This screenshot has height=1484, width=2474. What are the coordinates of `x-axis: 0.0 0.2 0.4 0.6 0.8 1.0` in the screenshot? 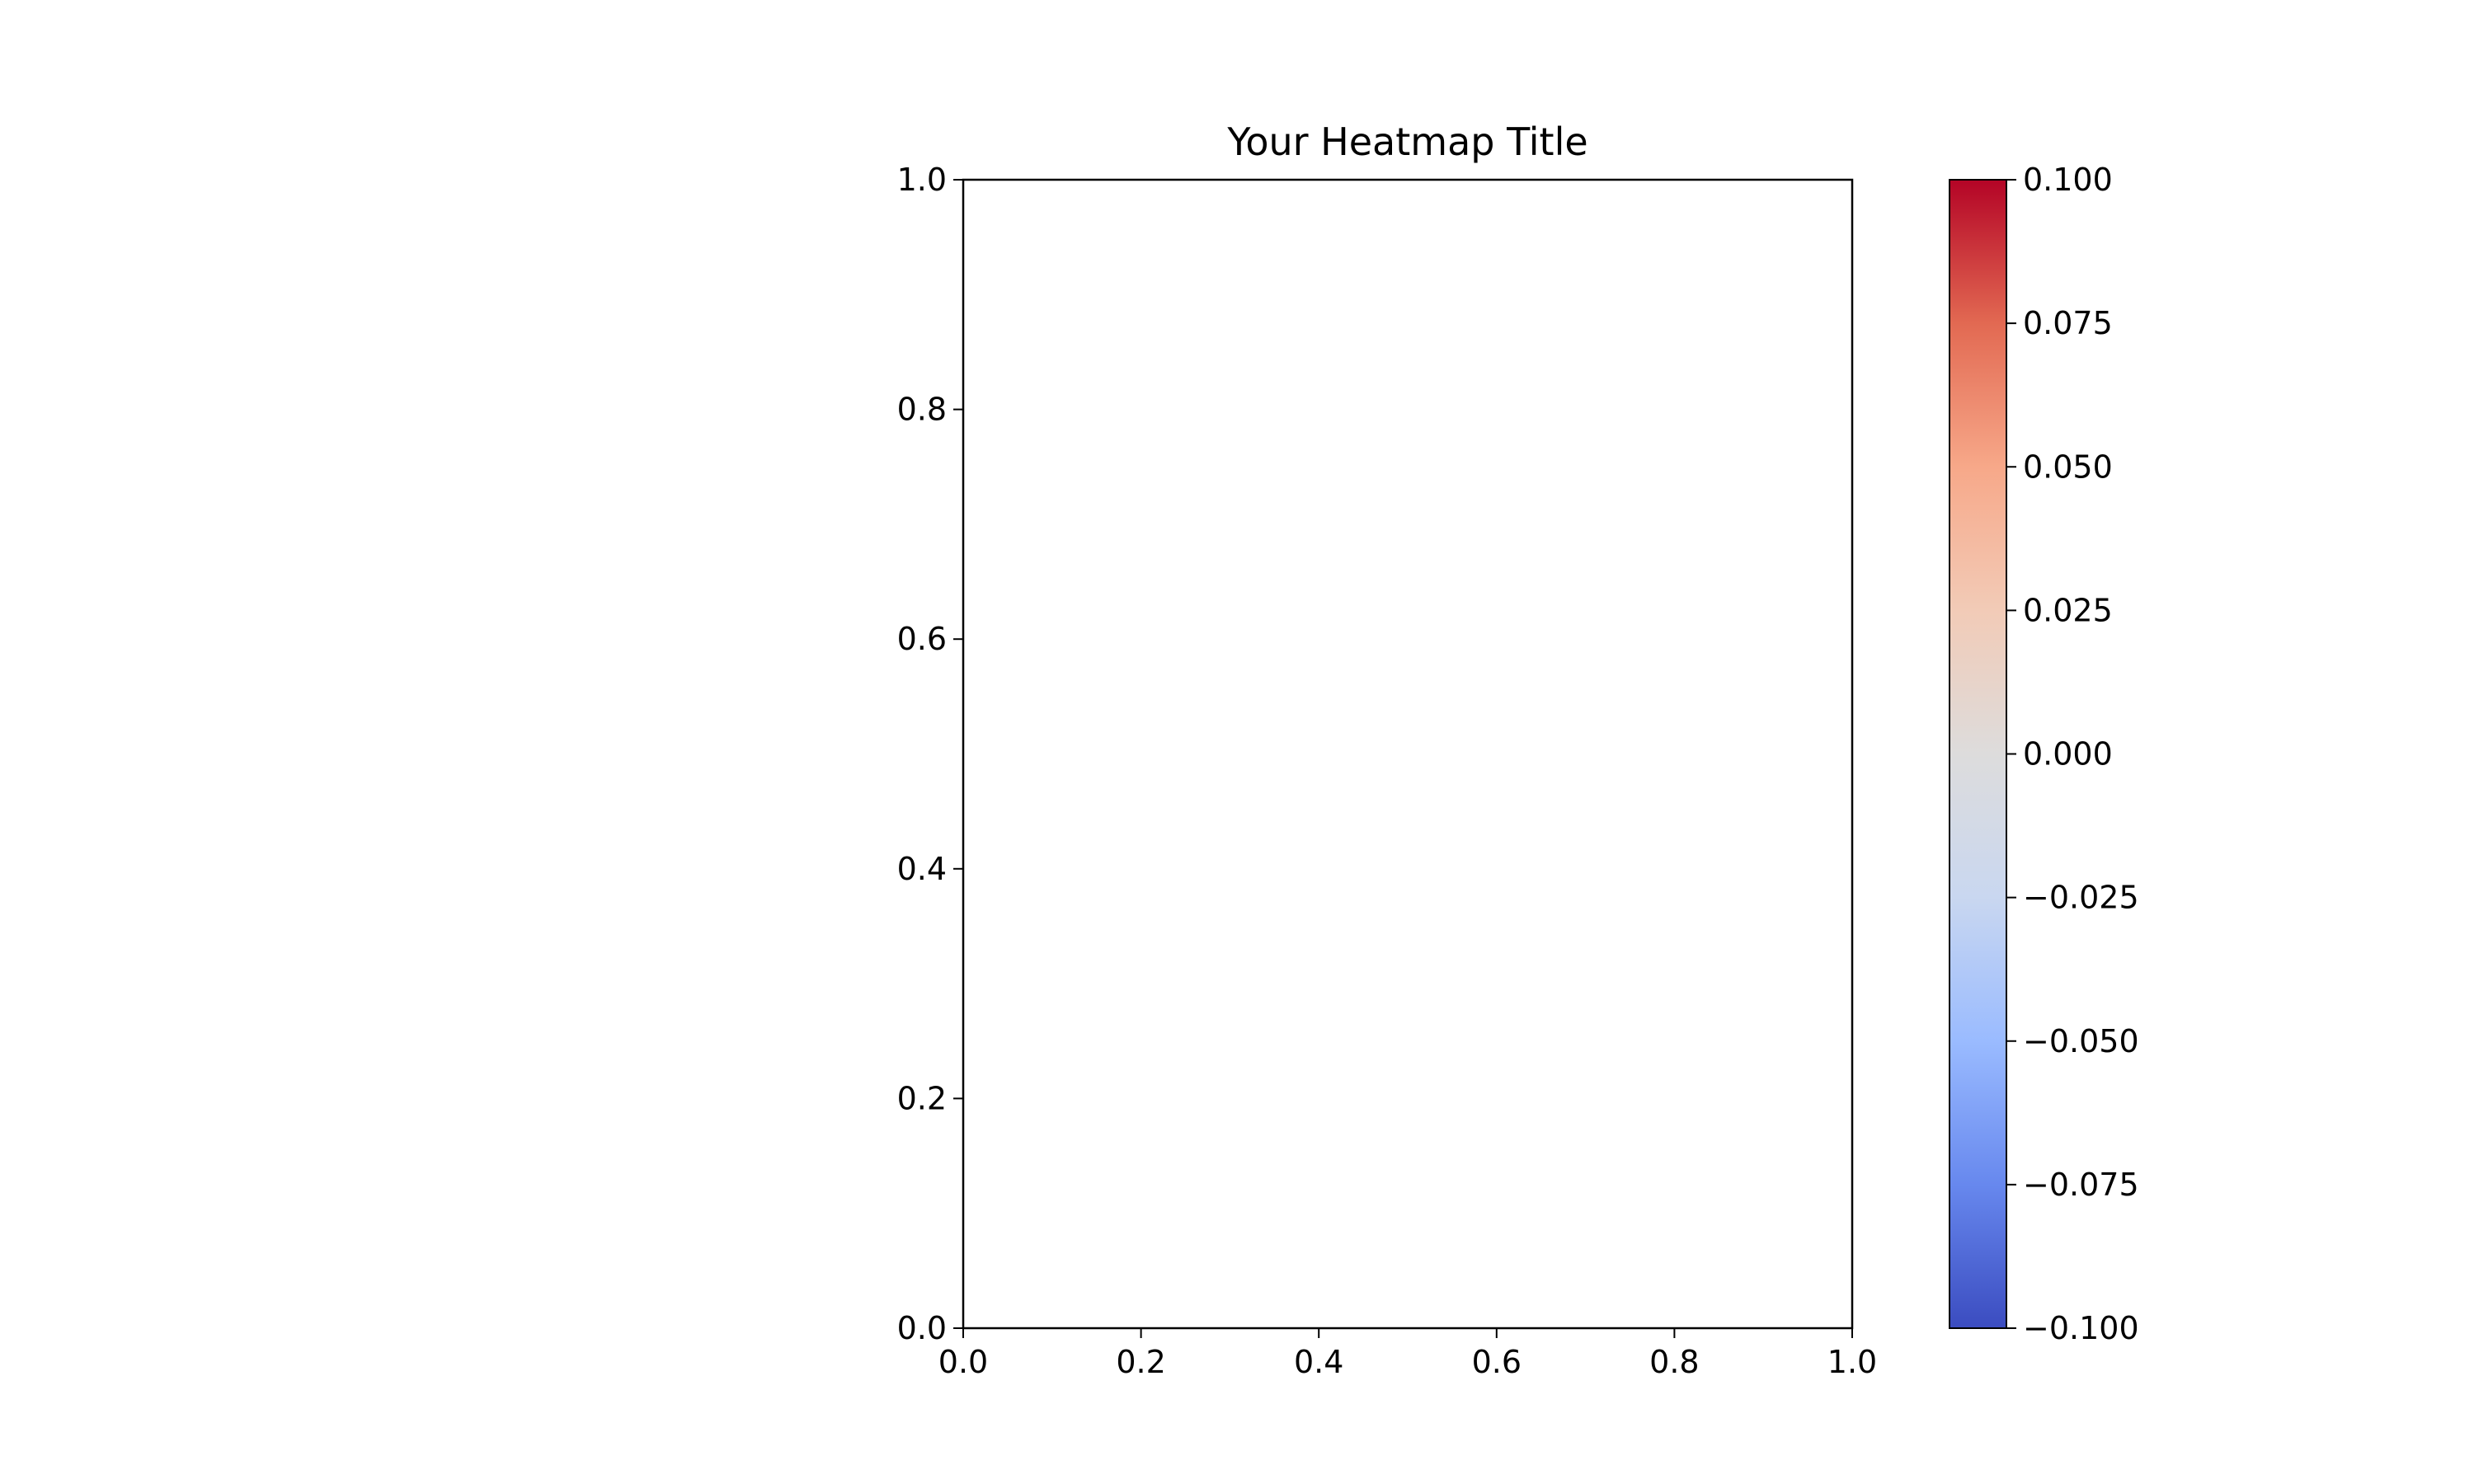 It's located at (1407, 1354).